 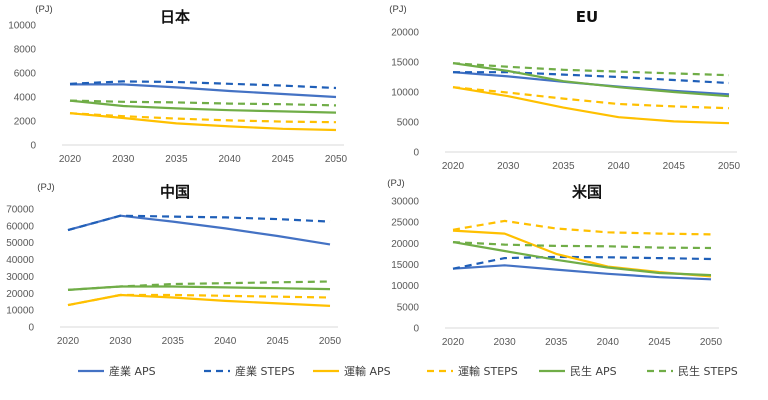 I want to click on chart-title: EU, so click(x=587, y=17).